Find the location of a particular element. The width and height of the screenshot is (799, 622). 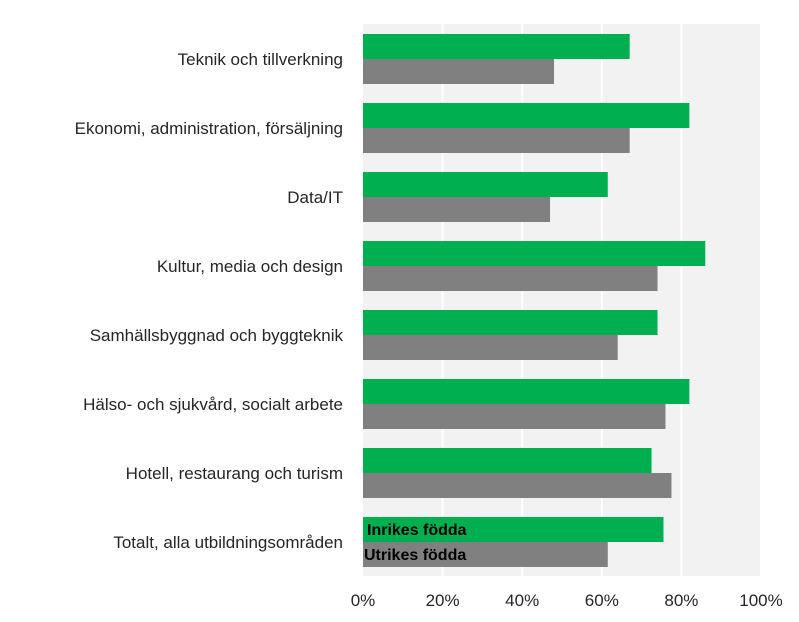

x-tick-label: 80% is located at coordinates (681, 600).